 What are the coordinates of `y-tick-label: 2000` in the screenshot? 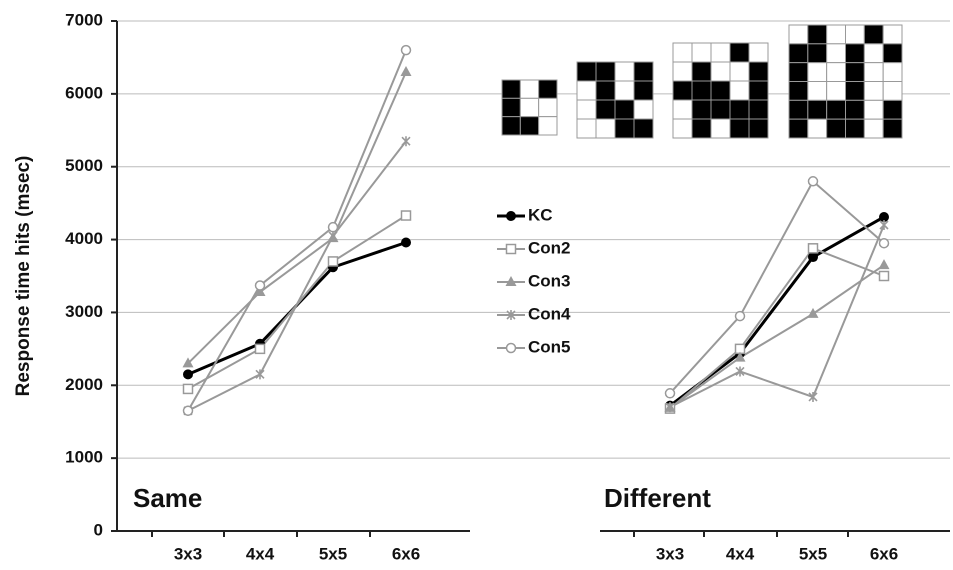 It's located at (84, 384).